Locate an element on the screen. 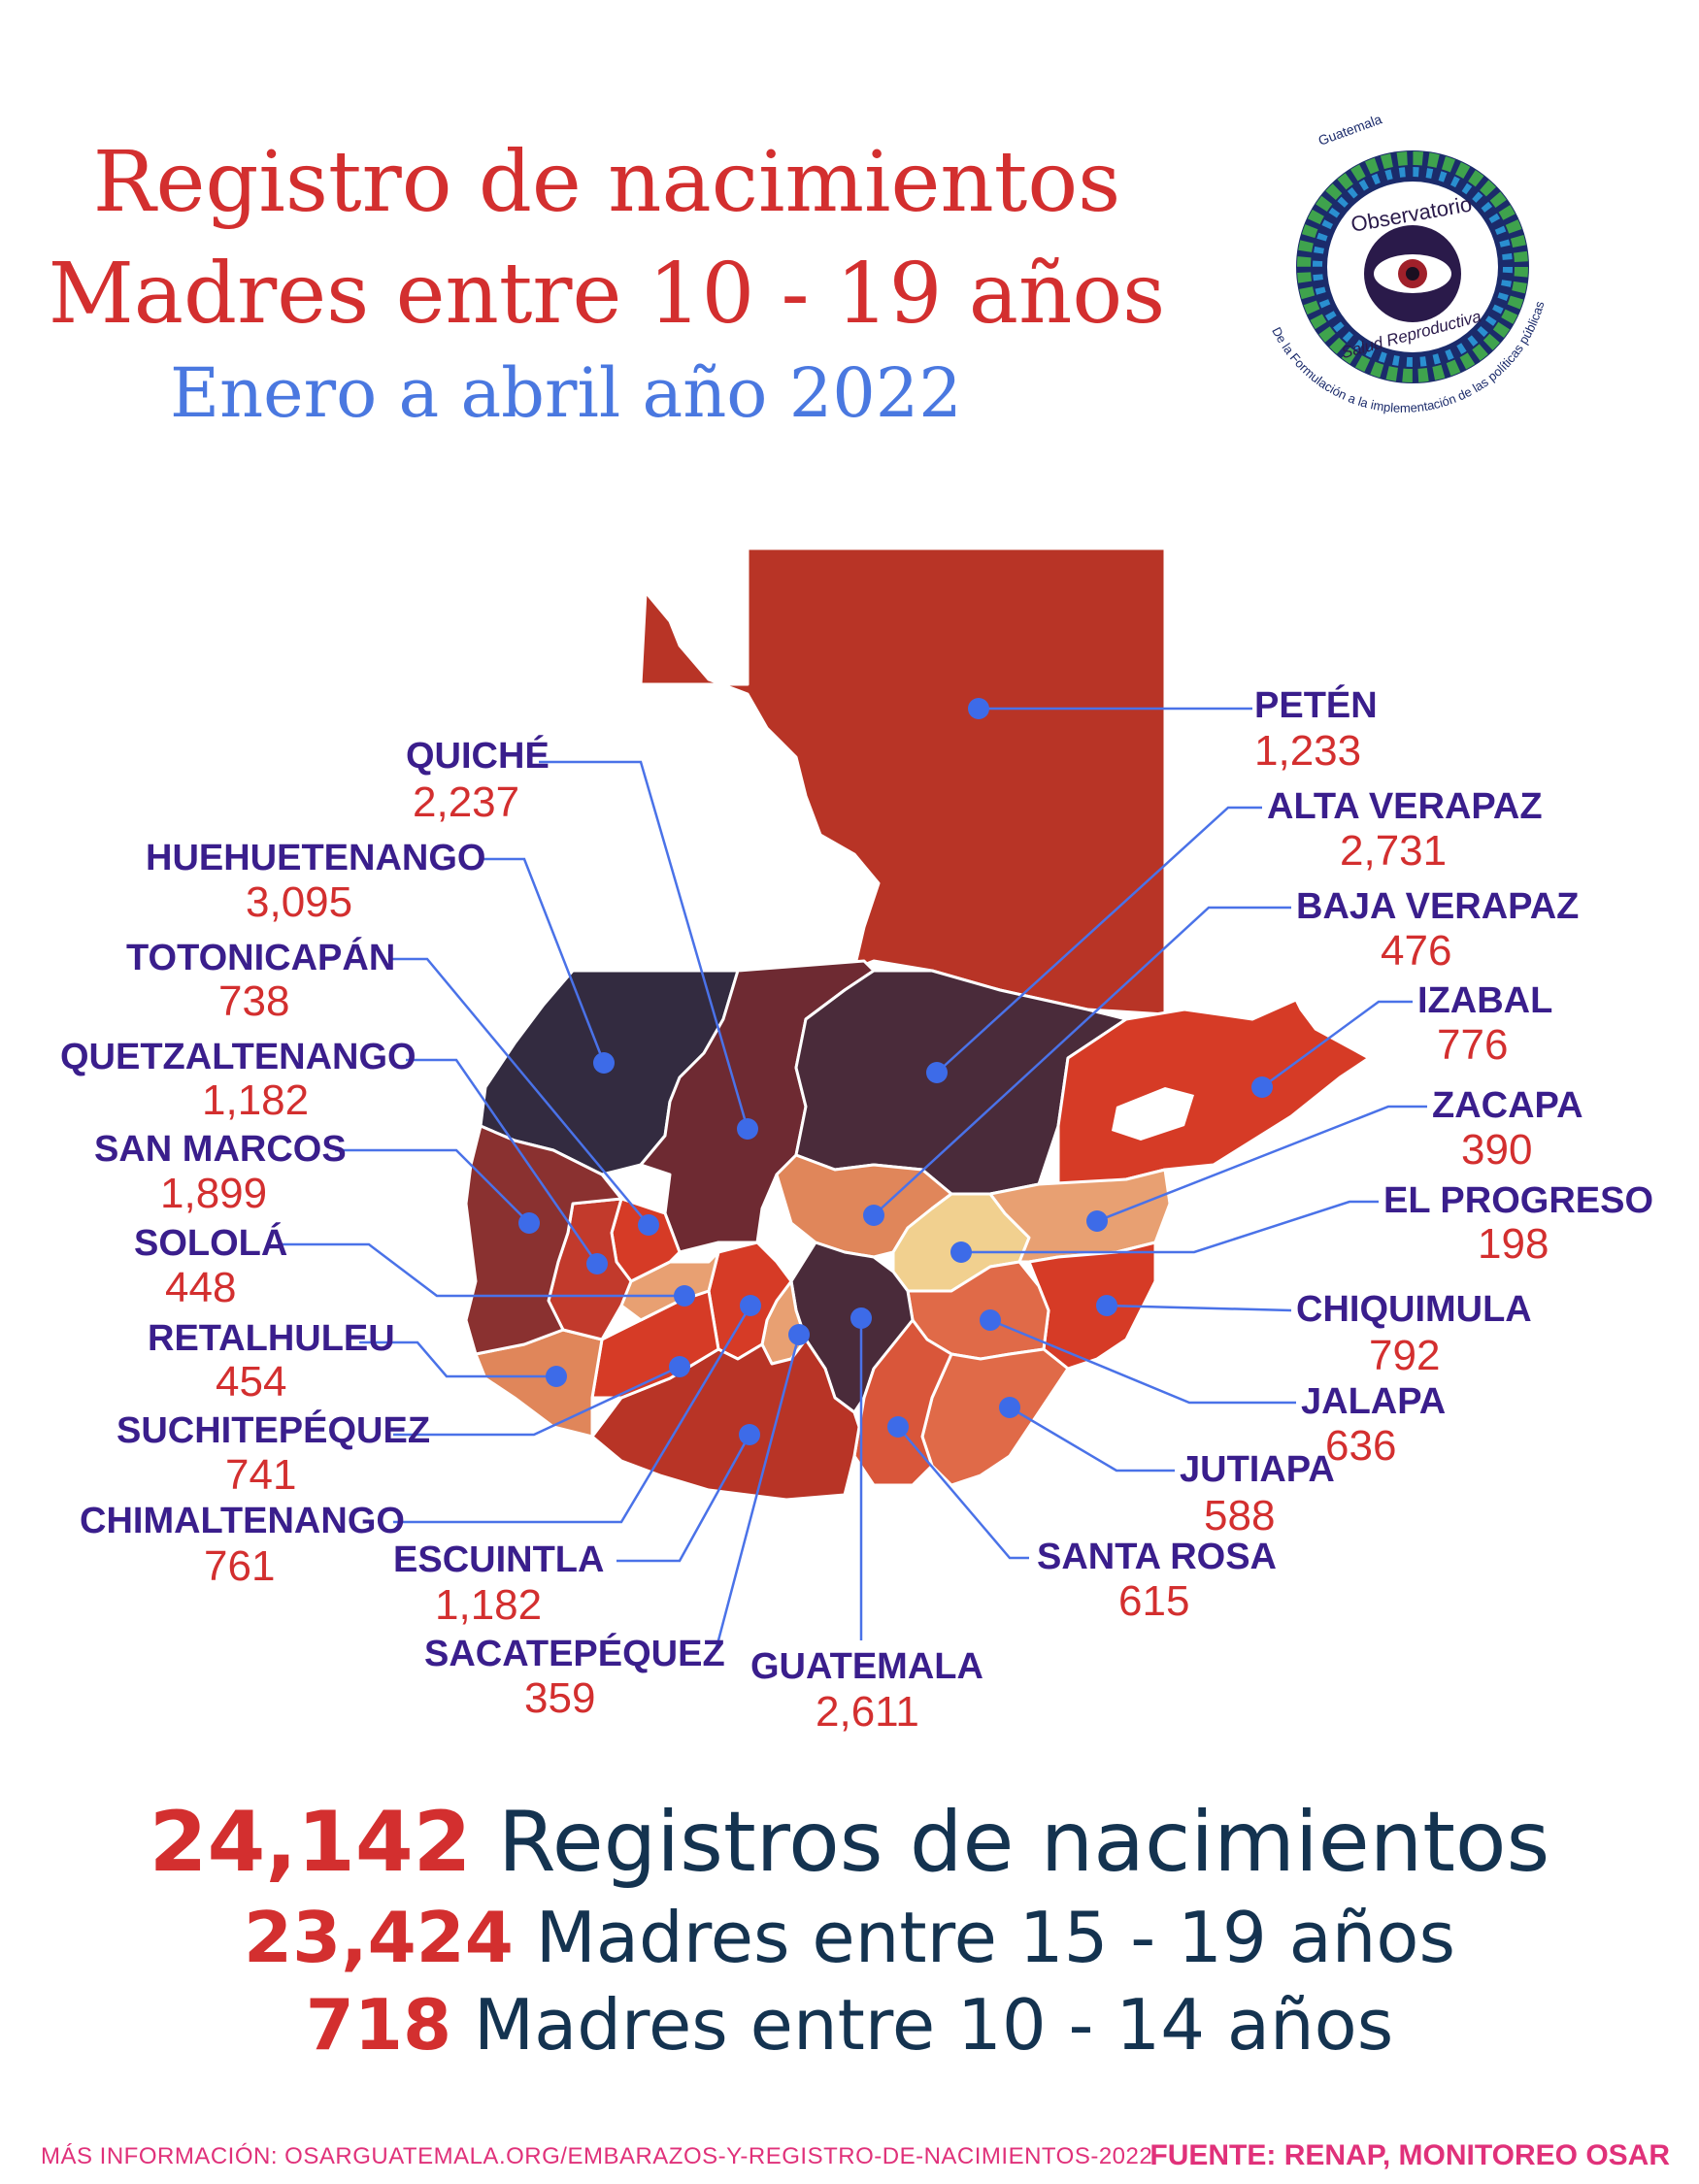 This screenshot has width=1699, height=2184. region-izabal is located at coordinates (1213, 1094).